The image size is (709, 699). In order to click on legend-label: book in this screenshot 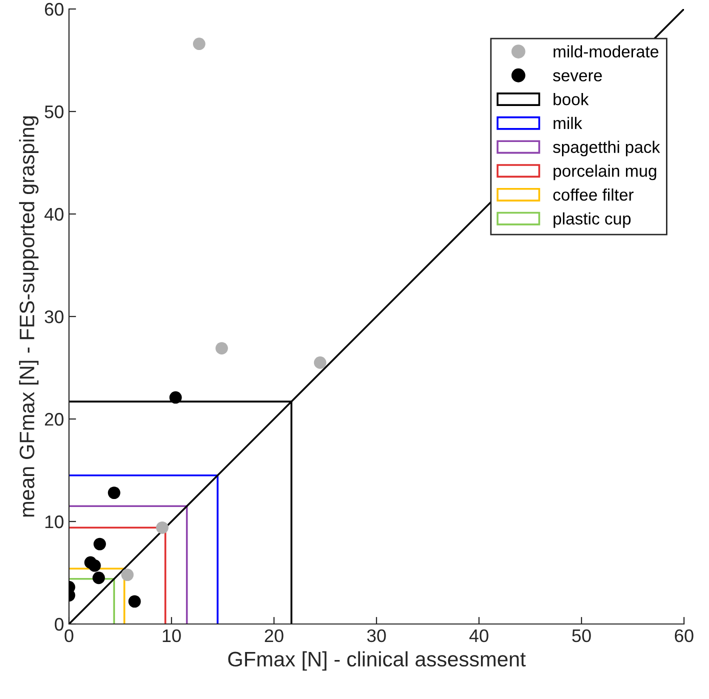, I will do `click(571, 99)`.